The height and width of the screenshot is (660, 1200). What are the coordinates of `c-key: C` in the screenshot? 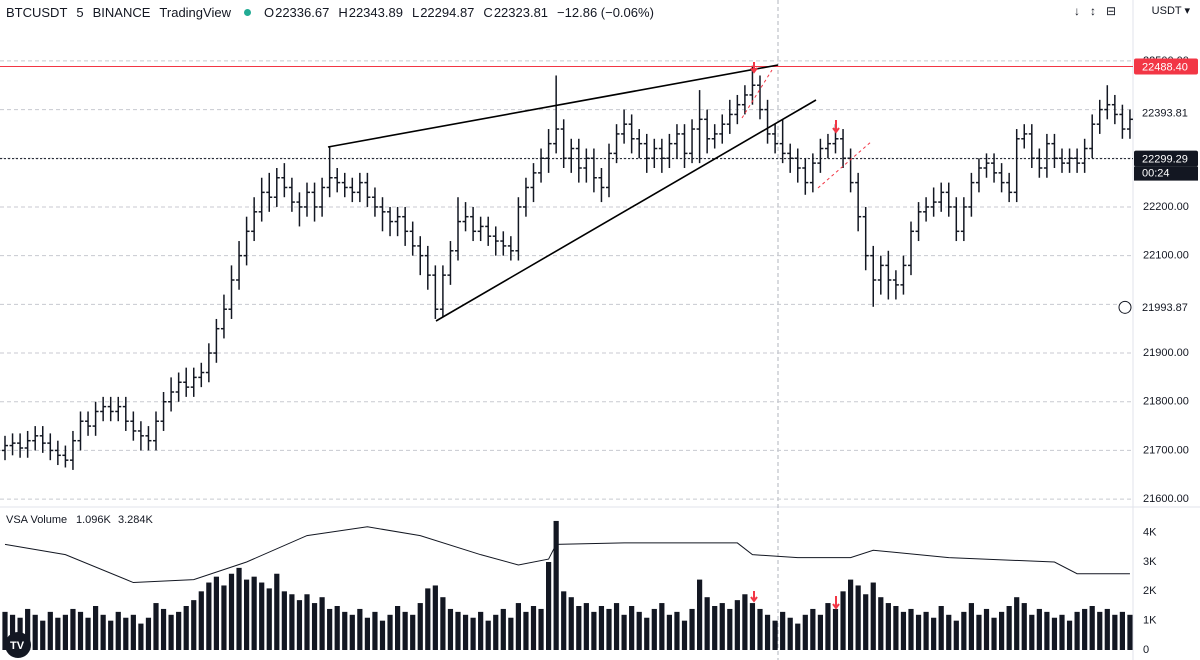 It's located at (488, 12).